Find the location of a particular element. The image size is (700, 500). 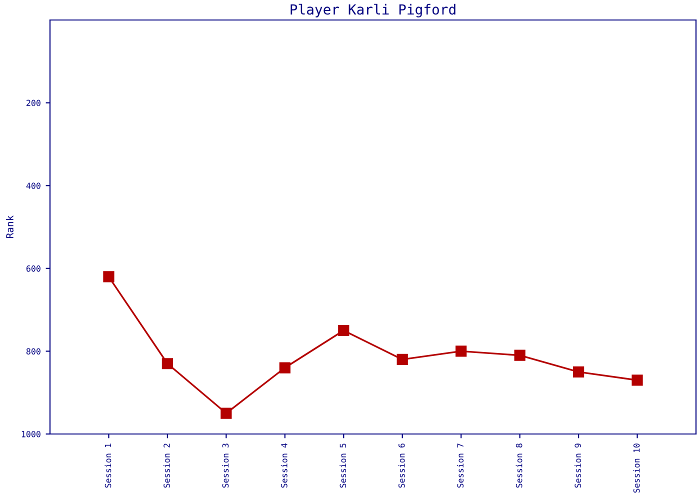

x-tick-label: Session 4 is located at coordinates (284, 465).